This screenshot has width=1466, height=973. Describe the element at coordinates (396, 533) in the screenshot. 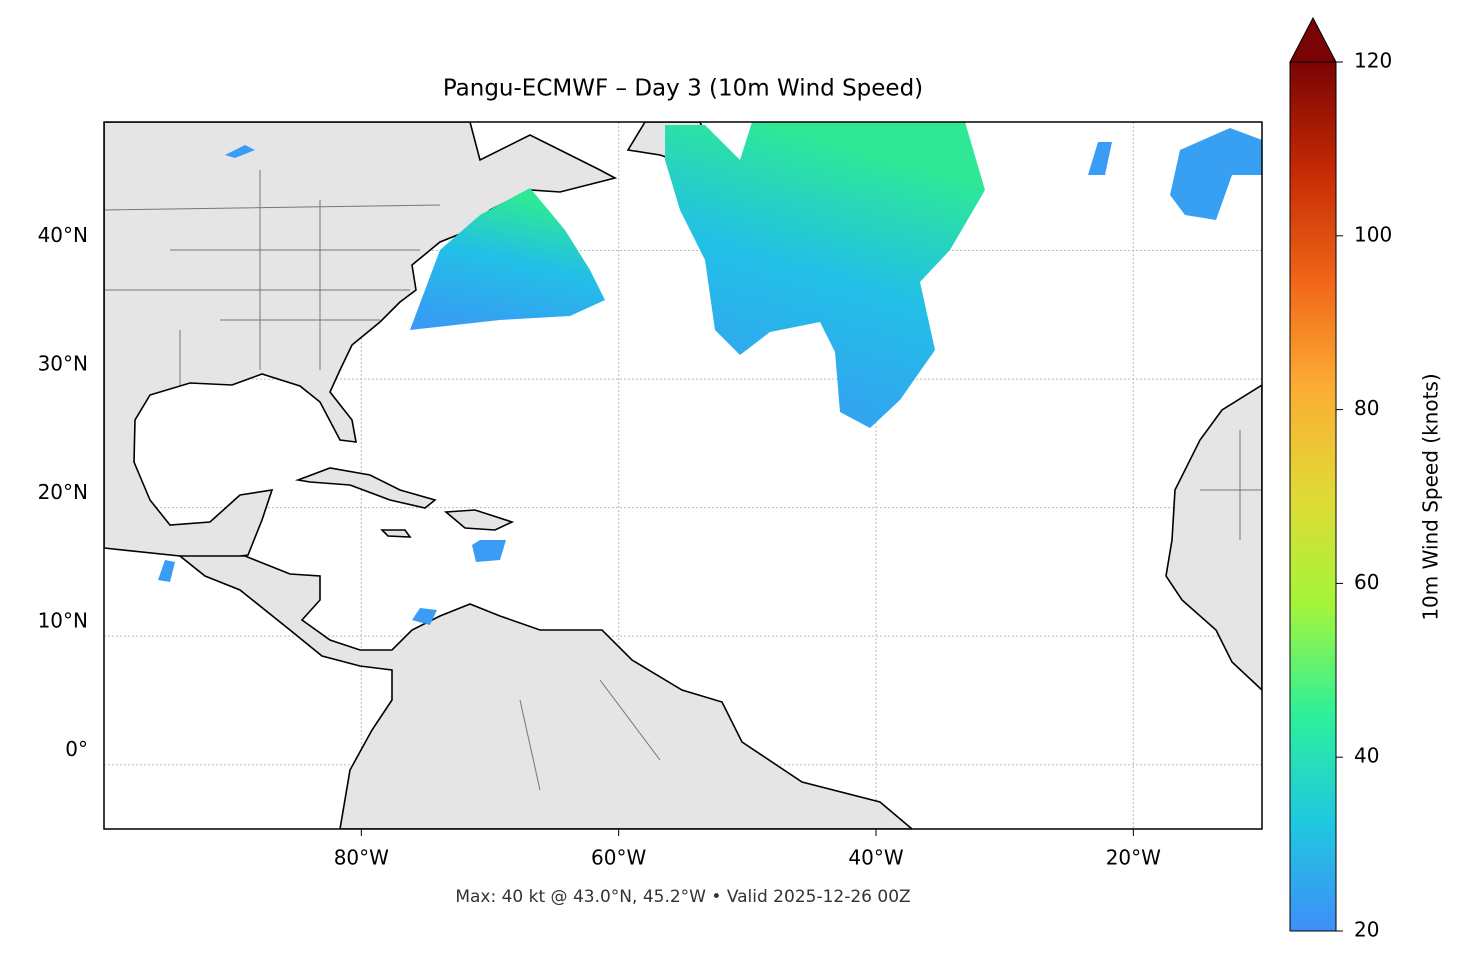

I see `jamaica` at that location.